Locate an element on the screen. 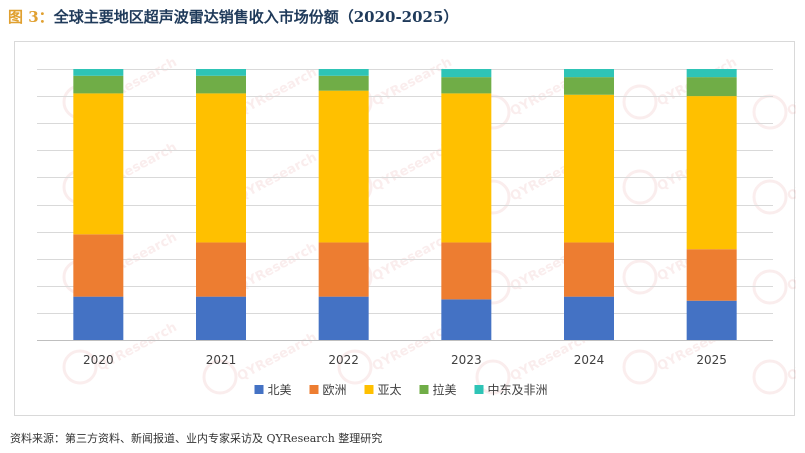 Image resolution: width=805 pixels, height=453 pixels. x-tick-label: 2024 is located at coordinates (589, 360).